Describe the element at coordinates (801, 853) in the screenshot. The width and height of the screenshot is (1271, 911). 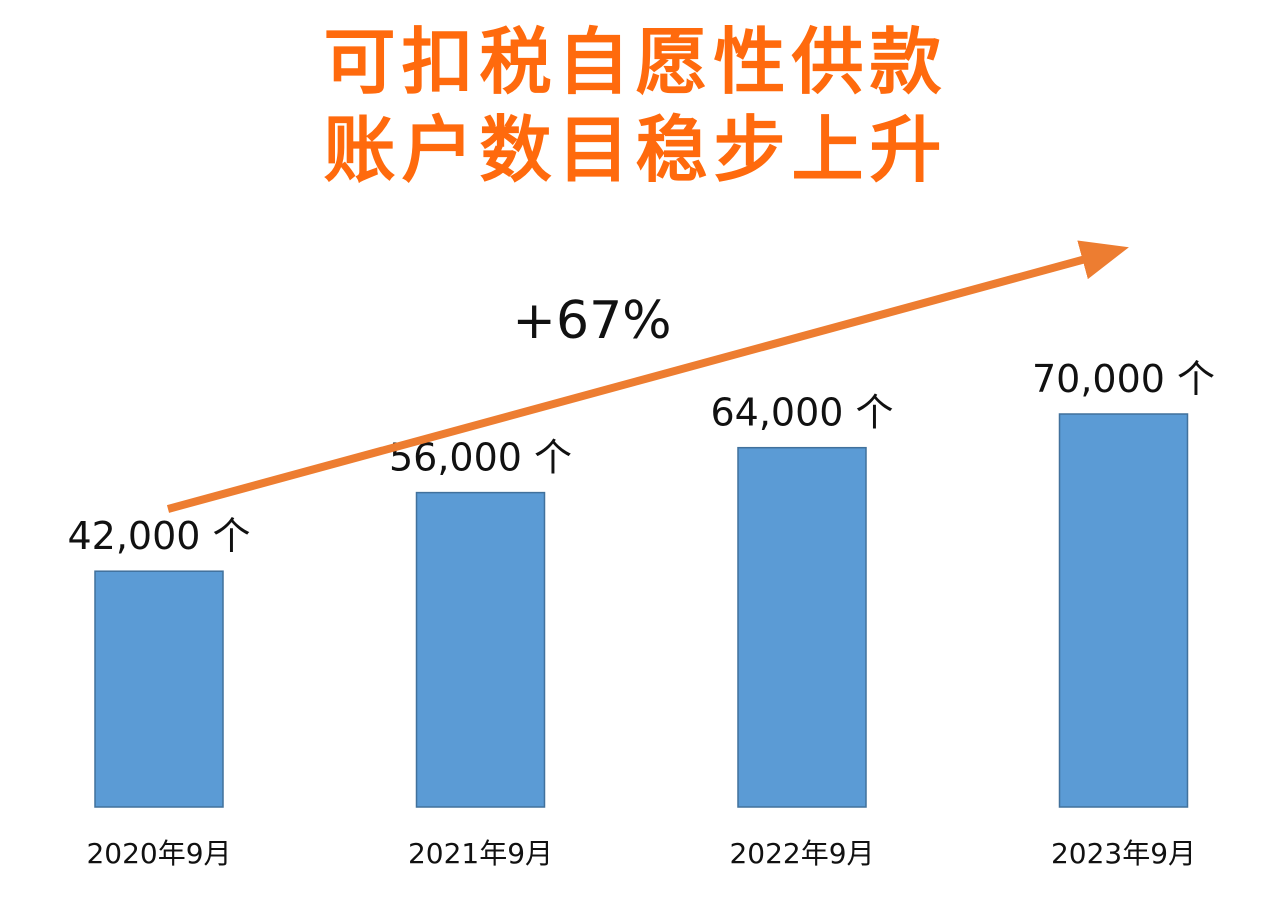
I see `x-tick-label-3: 2022年9月` at that location.